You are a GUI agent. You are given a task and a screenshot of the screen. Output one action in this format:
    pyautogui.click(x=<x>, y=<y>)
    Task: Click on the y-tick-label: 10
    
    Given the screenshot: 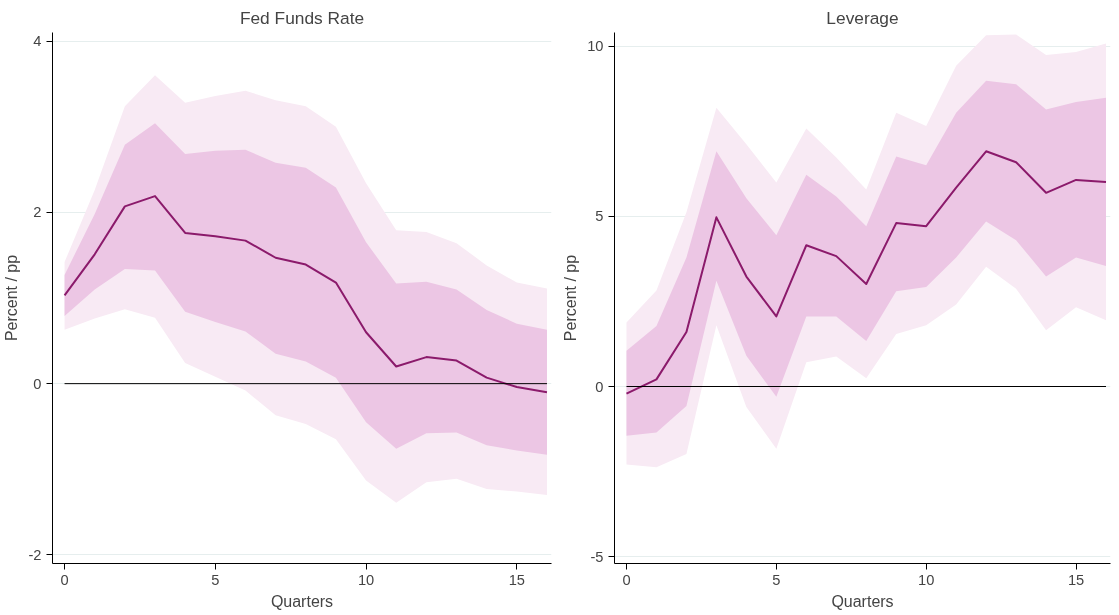 What is the action you would take?
    pyautogui.click(x=595, y=46)
    